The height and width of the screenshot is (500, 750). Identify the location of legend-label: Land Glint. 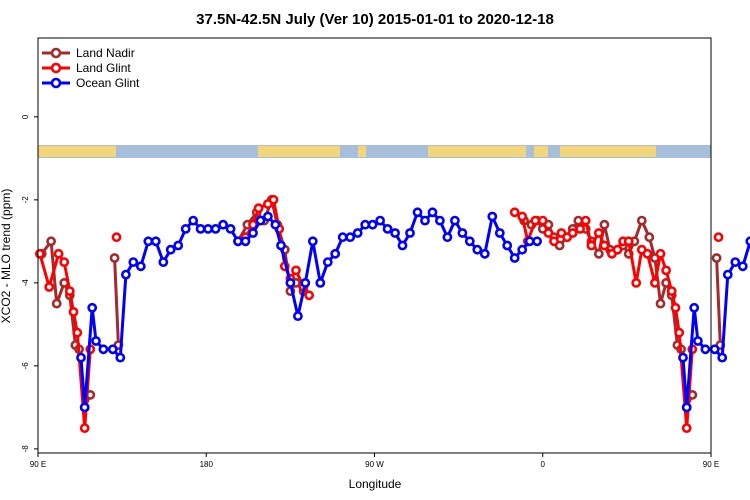
(103, 68).